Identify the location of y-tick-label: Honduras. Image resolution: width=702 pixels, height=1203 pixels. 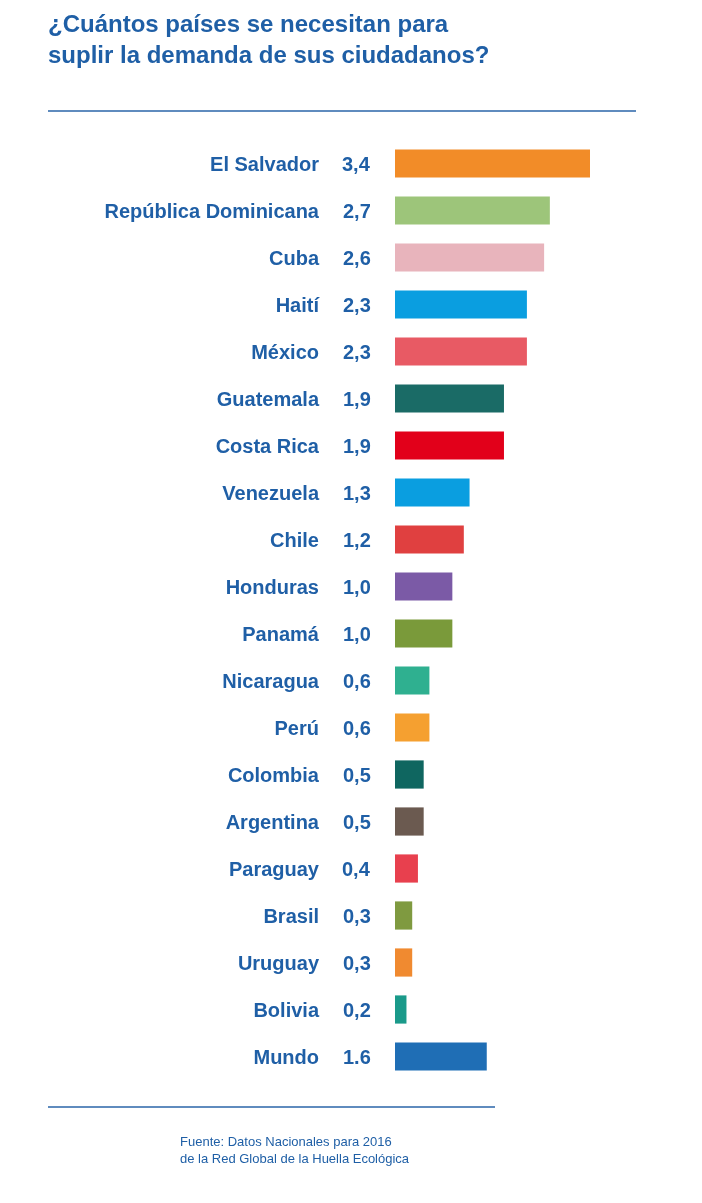
(272, 586).